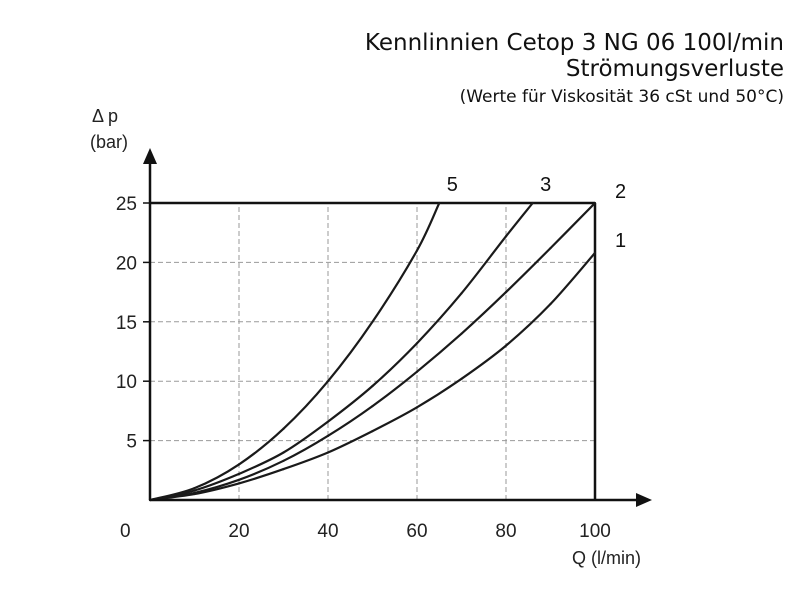  Describe the element at coordinates (238, 531) in the screenshot. I see `x-tick-label-20: 20` at that location.